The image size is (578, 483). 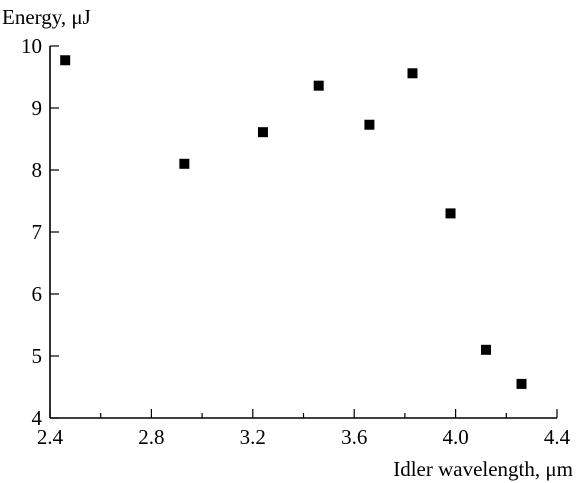 What do you see at coordinates (557, 437) in the screenshot?
I see `x-tick-label: 4.4` at bounding box center [557, 437].